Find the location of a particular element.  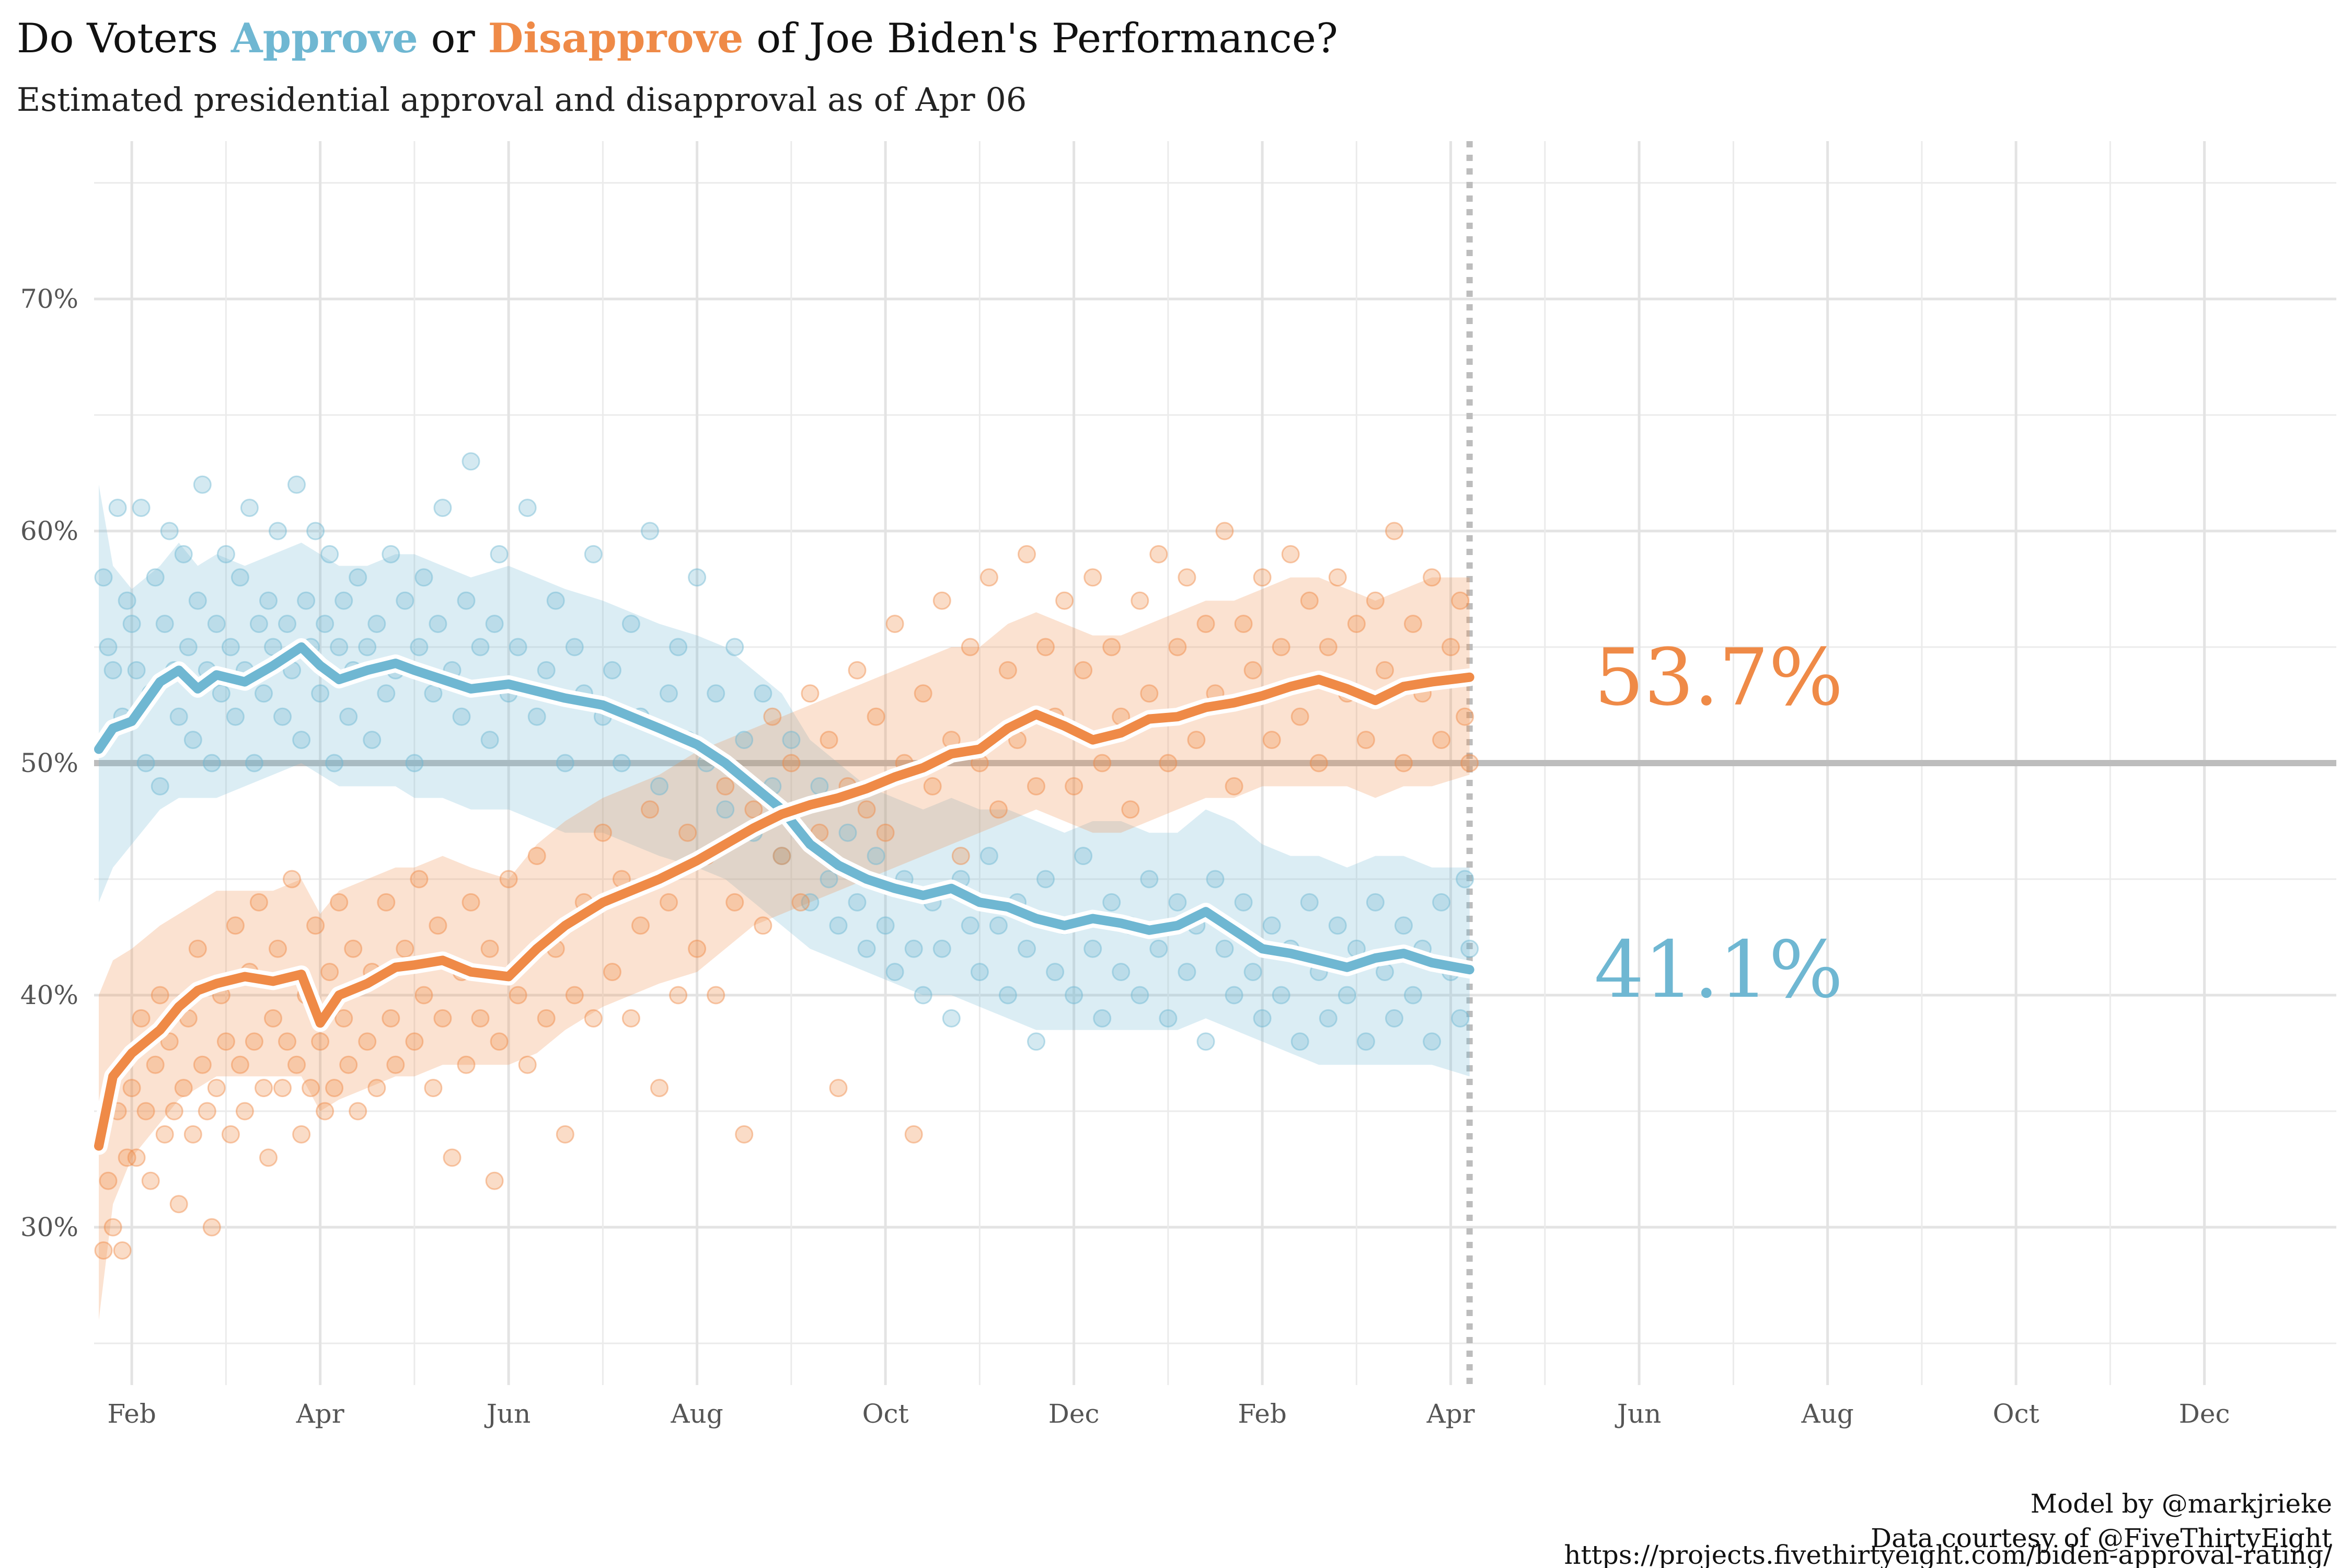

x-tick-label: Dec is located at coordinates (1074, 1414).